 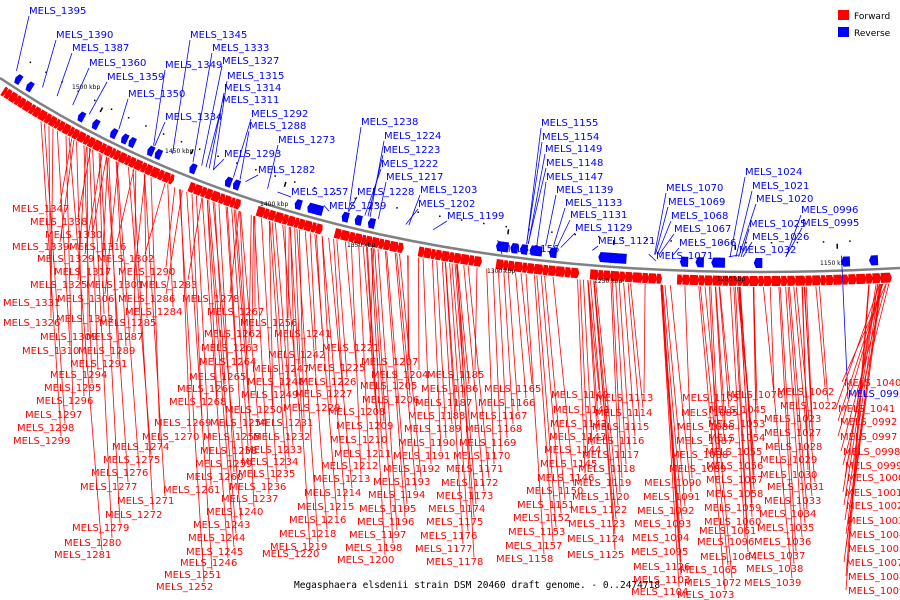 What do you see at coordinates (235, 312) in the screenshot?
I see `forward-gene-label: MELS_1267` at bounding box center [235, 312].